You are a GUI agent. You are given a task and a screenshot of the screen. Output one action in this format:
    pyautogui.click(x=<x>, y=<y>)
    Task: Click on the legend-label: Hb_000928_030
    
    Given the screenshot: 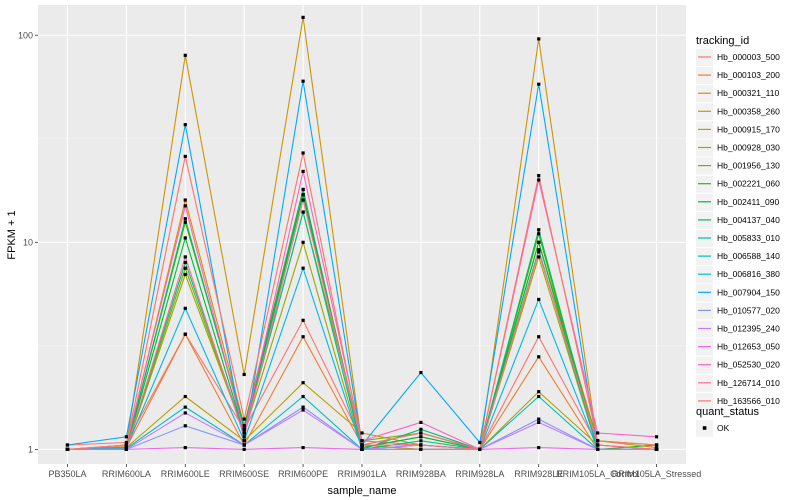 What is the action you would take?
    pyautogui.click(x=748, y=148)
    